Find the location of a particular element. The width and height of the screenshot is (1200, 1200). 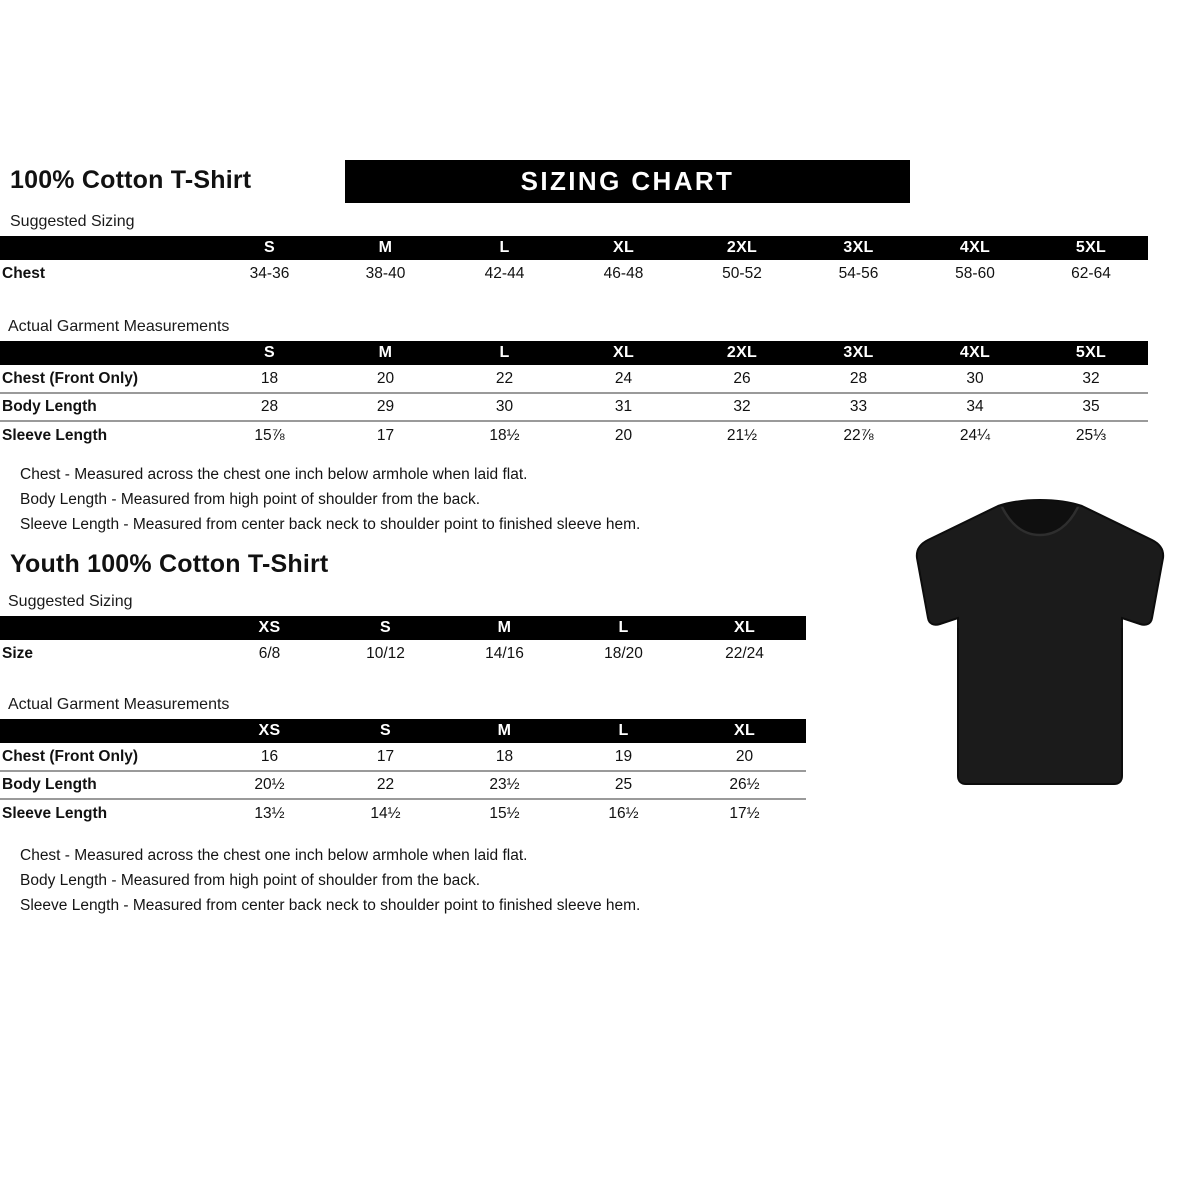

cell-bodylength-s: 28 is located at coordinates (269, 406).